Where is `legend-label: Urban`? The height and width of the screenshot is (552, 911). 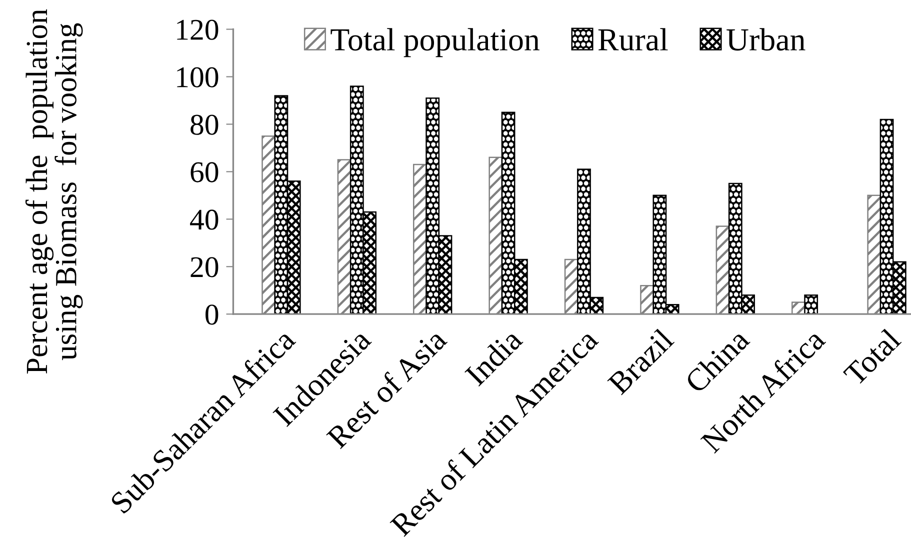 legend-label: Urban is located at coordinates (766, 39).